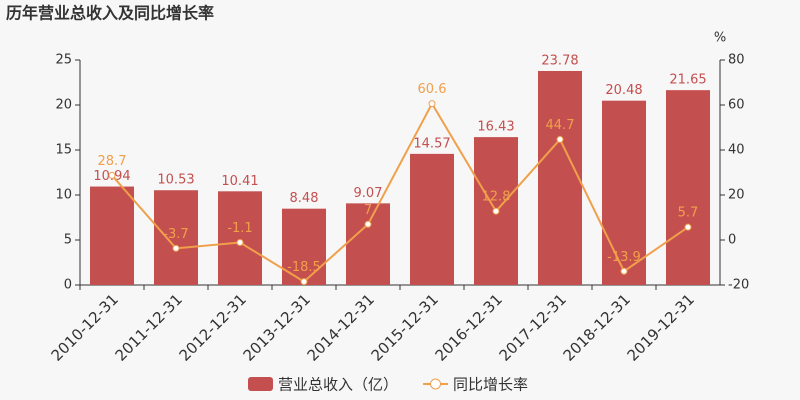  I want to click on bar-value-label: 8.48, so click(304, 198).